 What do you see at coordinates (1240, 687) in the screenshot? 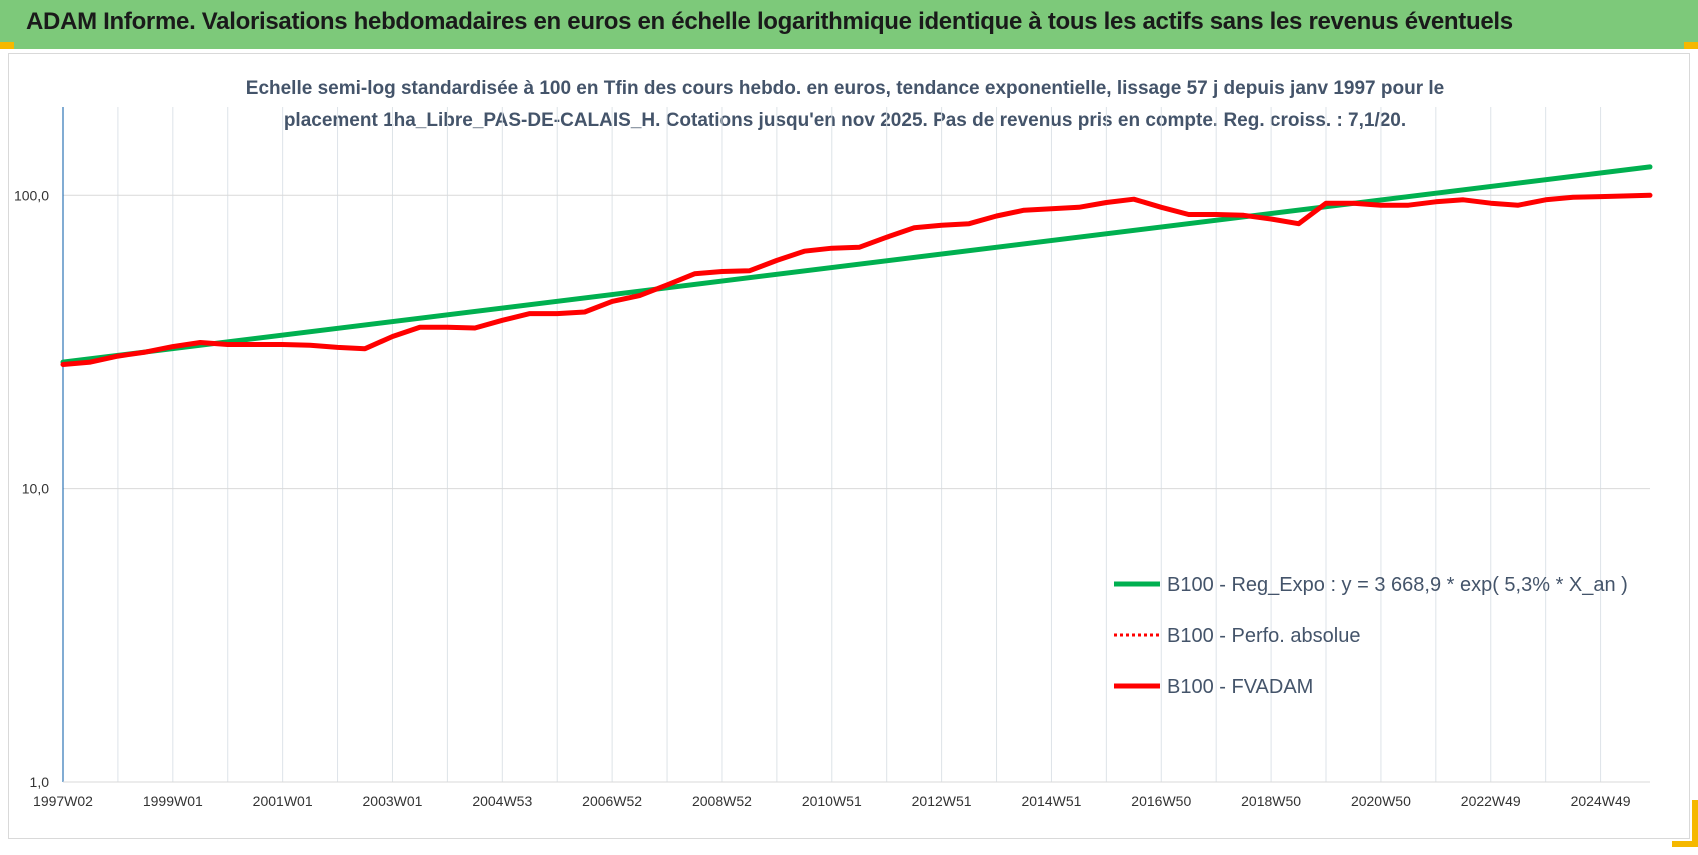
I see `legend-label: B100 - FVADAM` at bounding box center [1240, 687].